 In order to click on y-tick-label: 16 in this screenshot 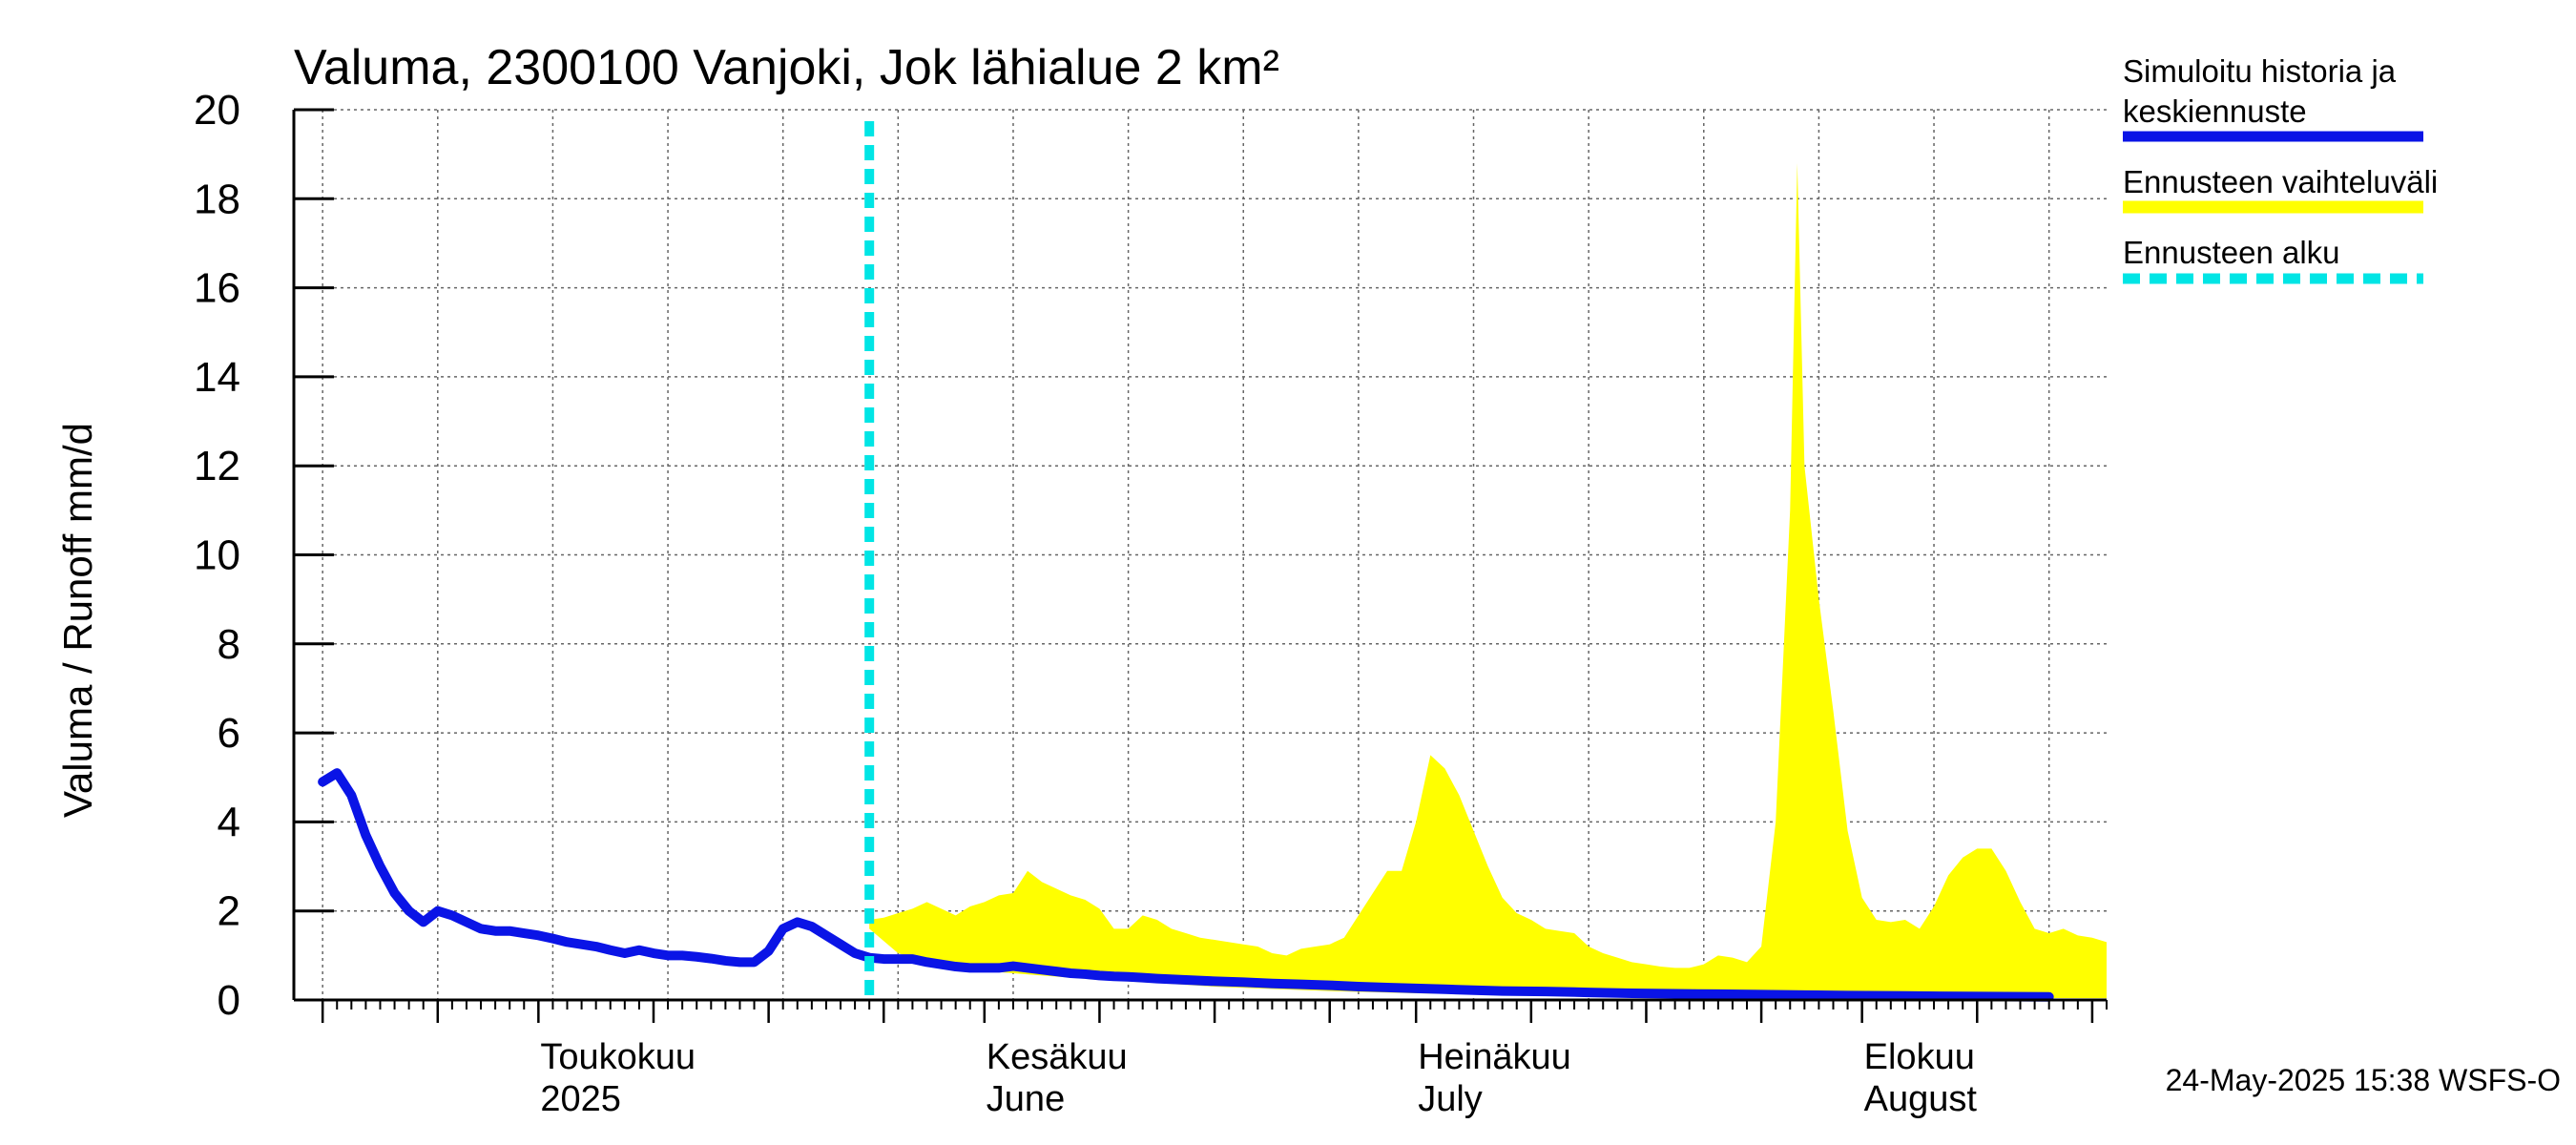, I will do `click(217, 288)`.